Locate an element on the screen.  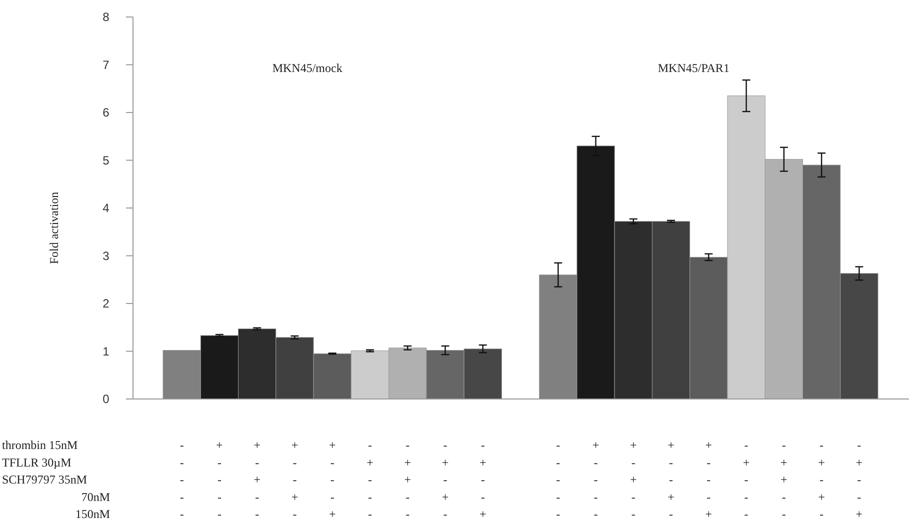
text: thrombin 15nM is located at coordinates (40, 445).